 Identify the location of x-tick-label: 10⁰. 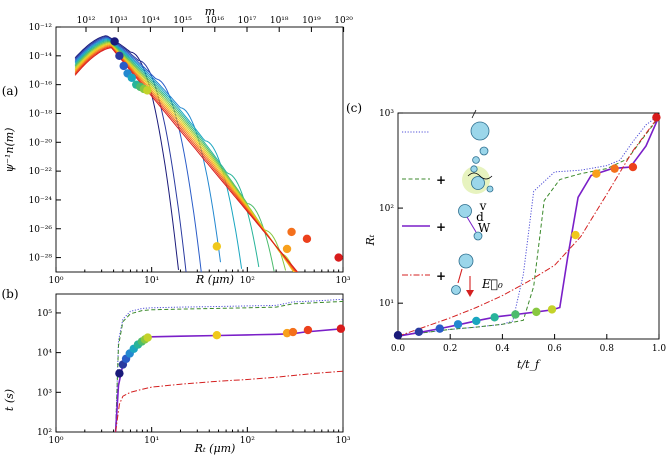
(55, 281).